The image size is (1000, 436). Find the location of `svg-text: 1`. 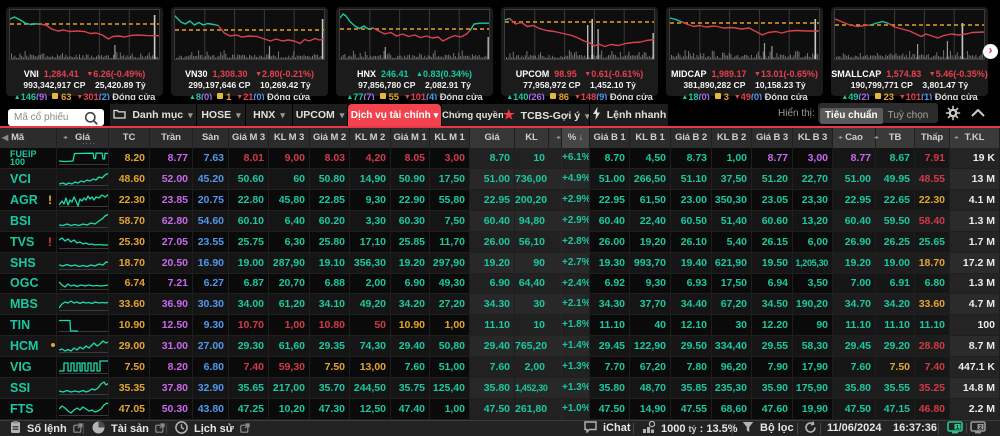

svg-text: 1 is located at coordinates (957, 428).